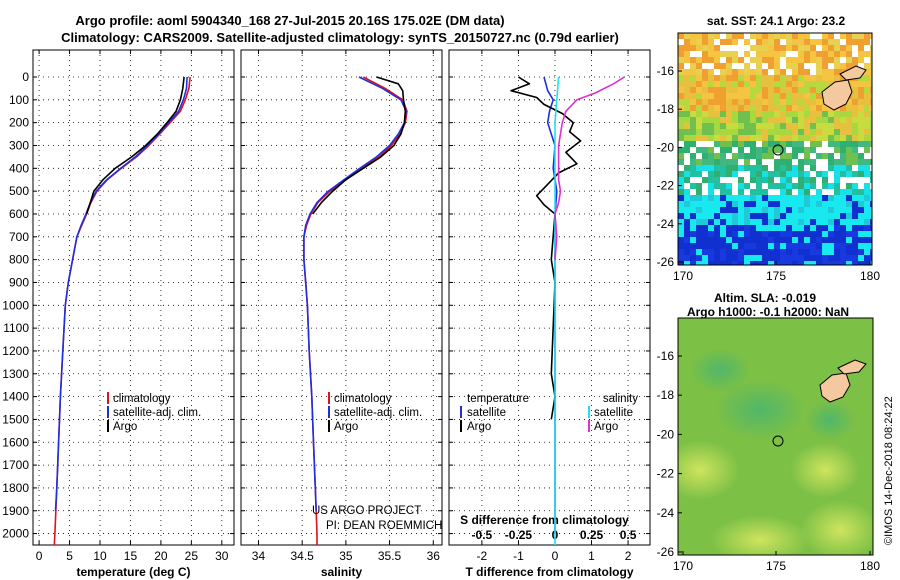 This screenshot has height=580, width=900. Describe the element at coordinates (775, 436) in the screenshot. I see `sla-field` at that location.